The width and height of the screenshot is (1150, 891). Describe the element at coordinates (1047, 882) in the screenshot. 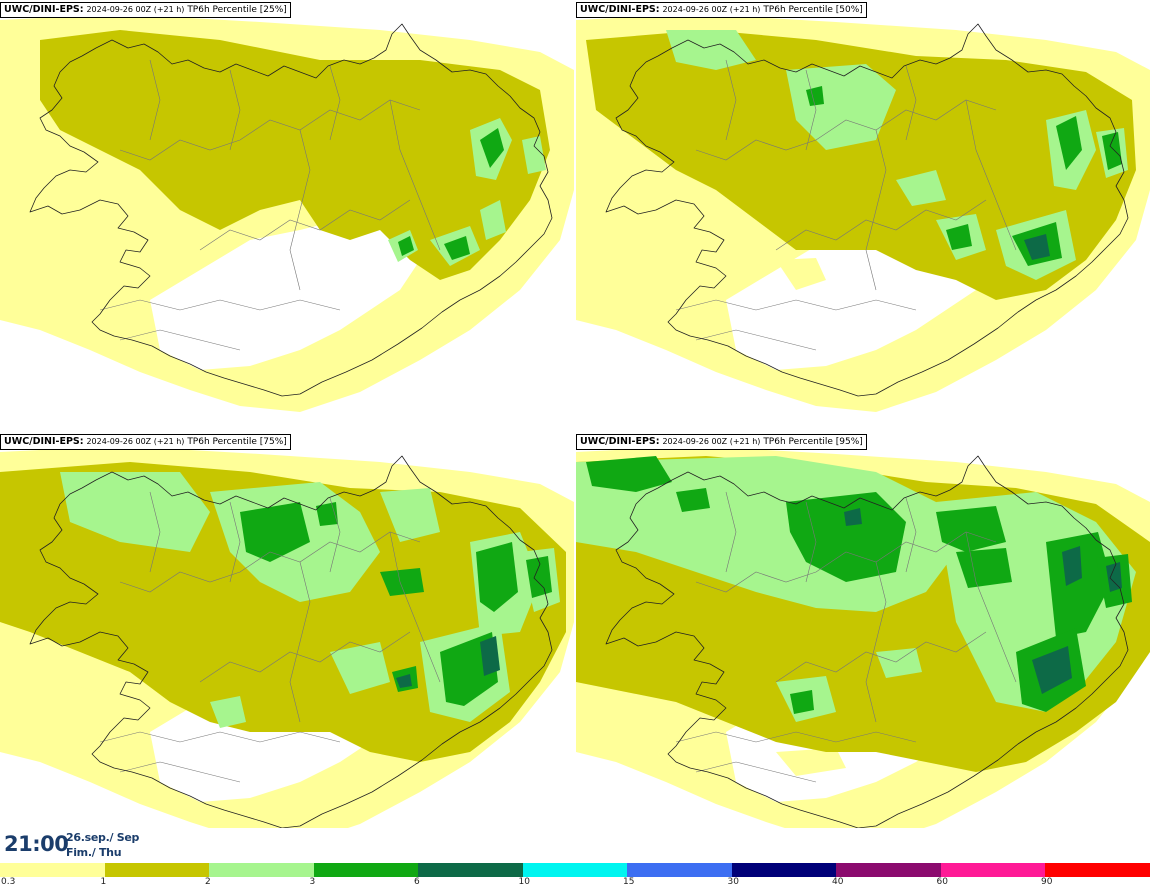

I see `colorbar-tick-label: 90` at that location.